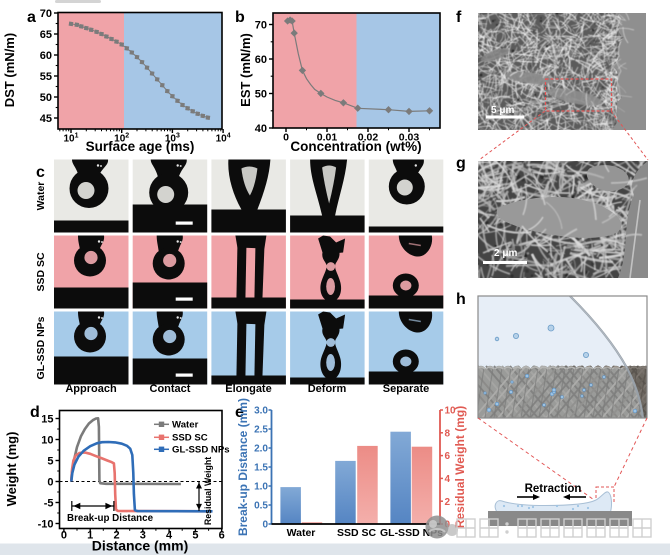  I want to click on svg-text: Approach, so click(91, 389).